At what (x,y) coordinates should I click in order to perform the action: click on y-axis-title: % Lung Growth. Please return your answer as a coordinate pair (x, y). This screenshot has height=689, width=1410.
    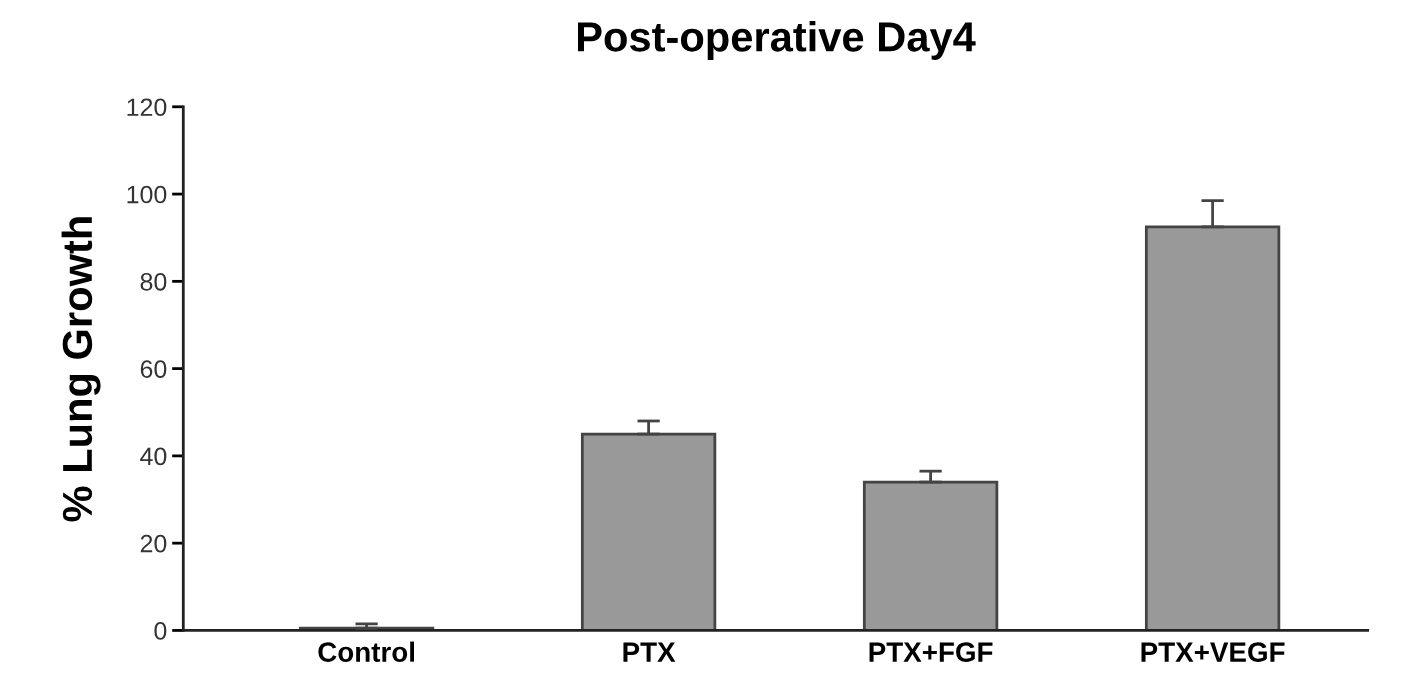
    Looking at the image, I should click on (81, 369).